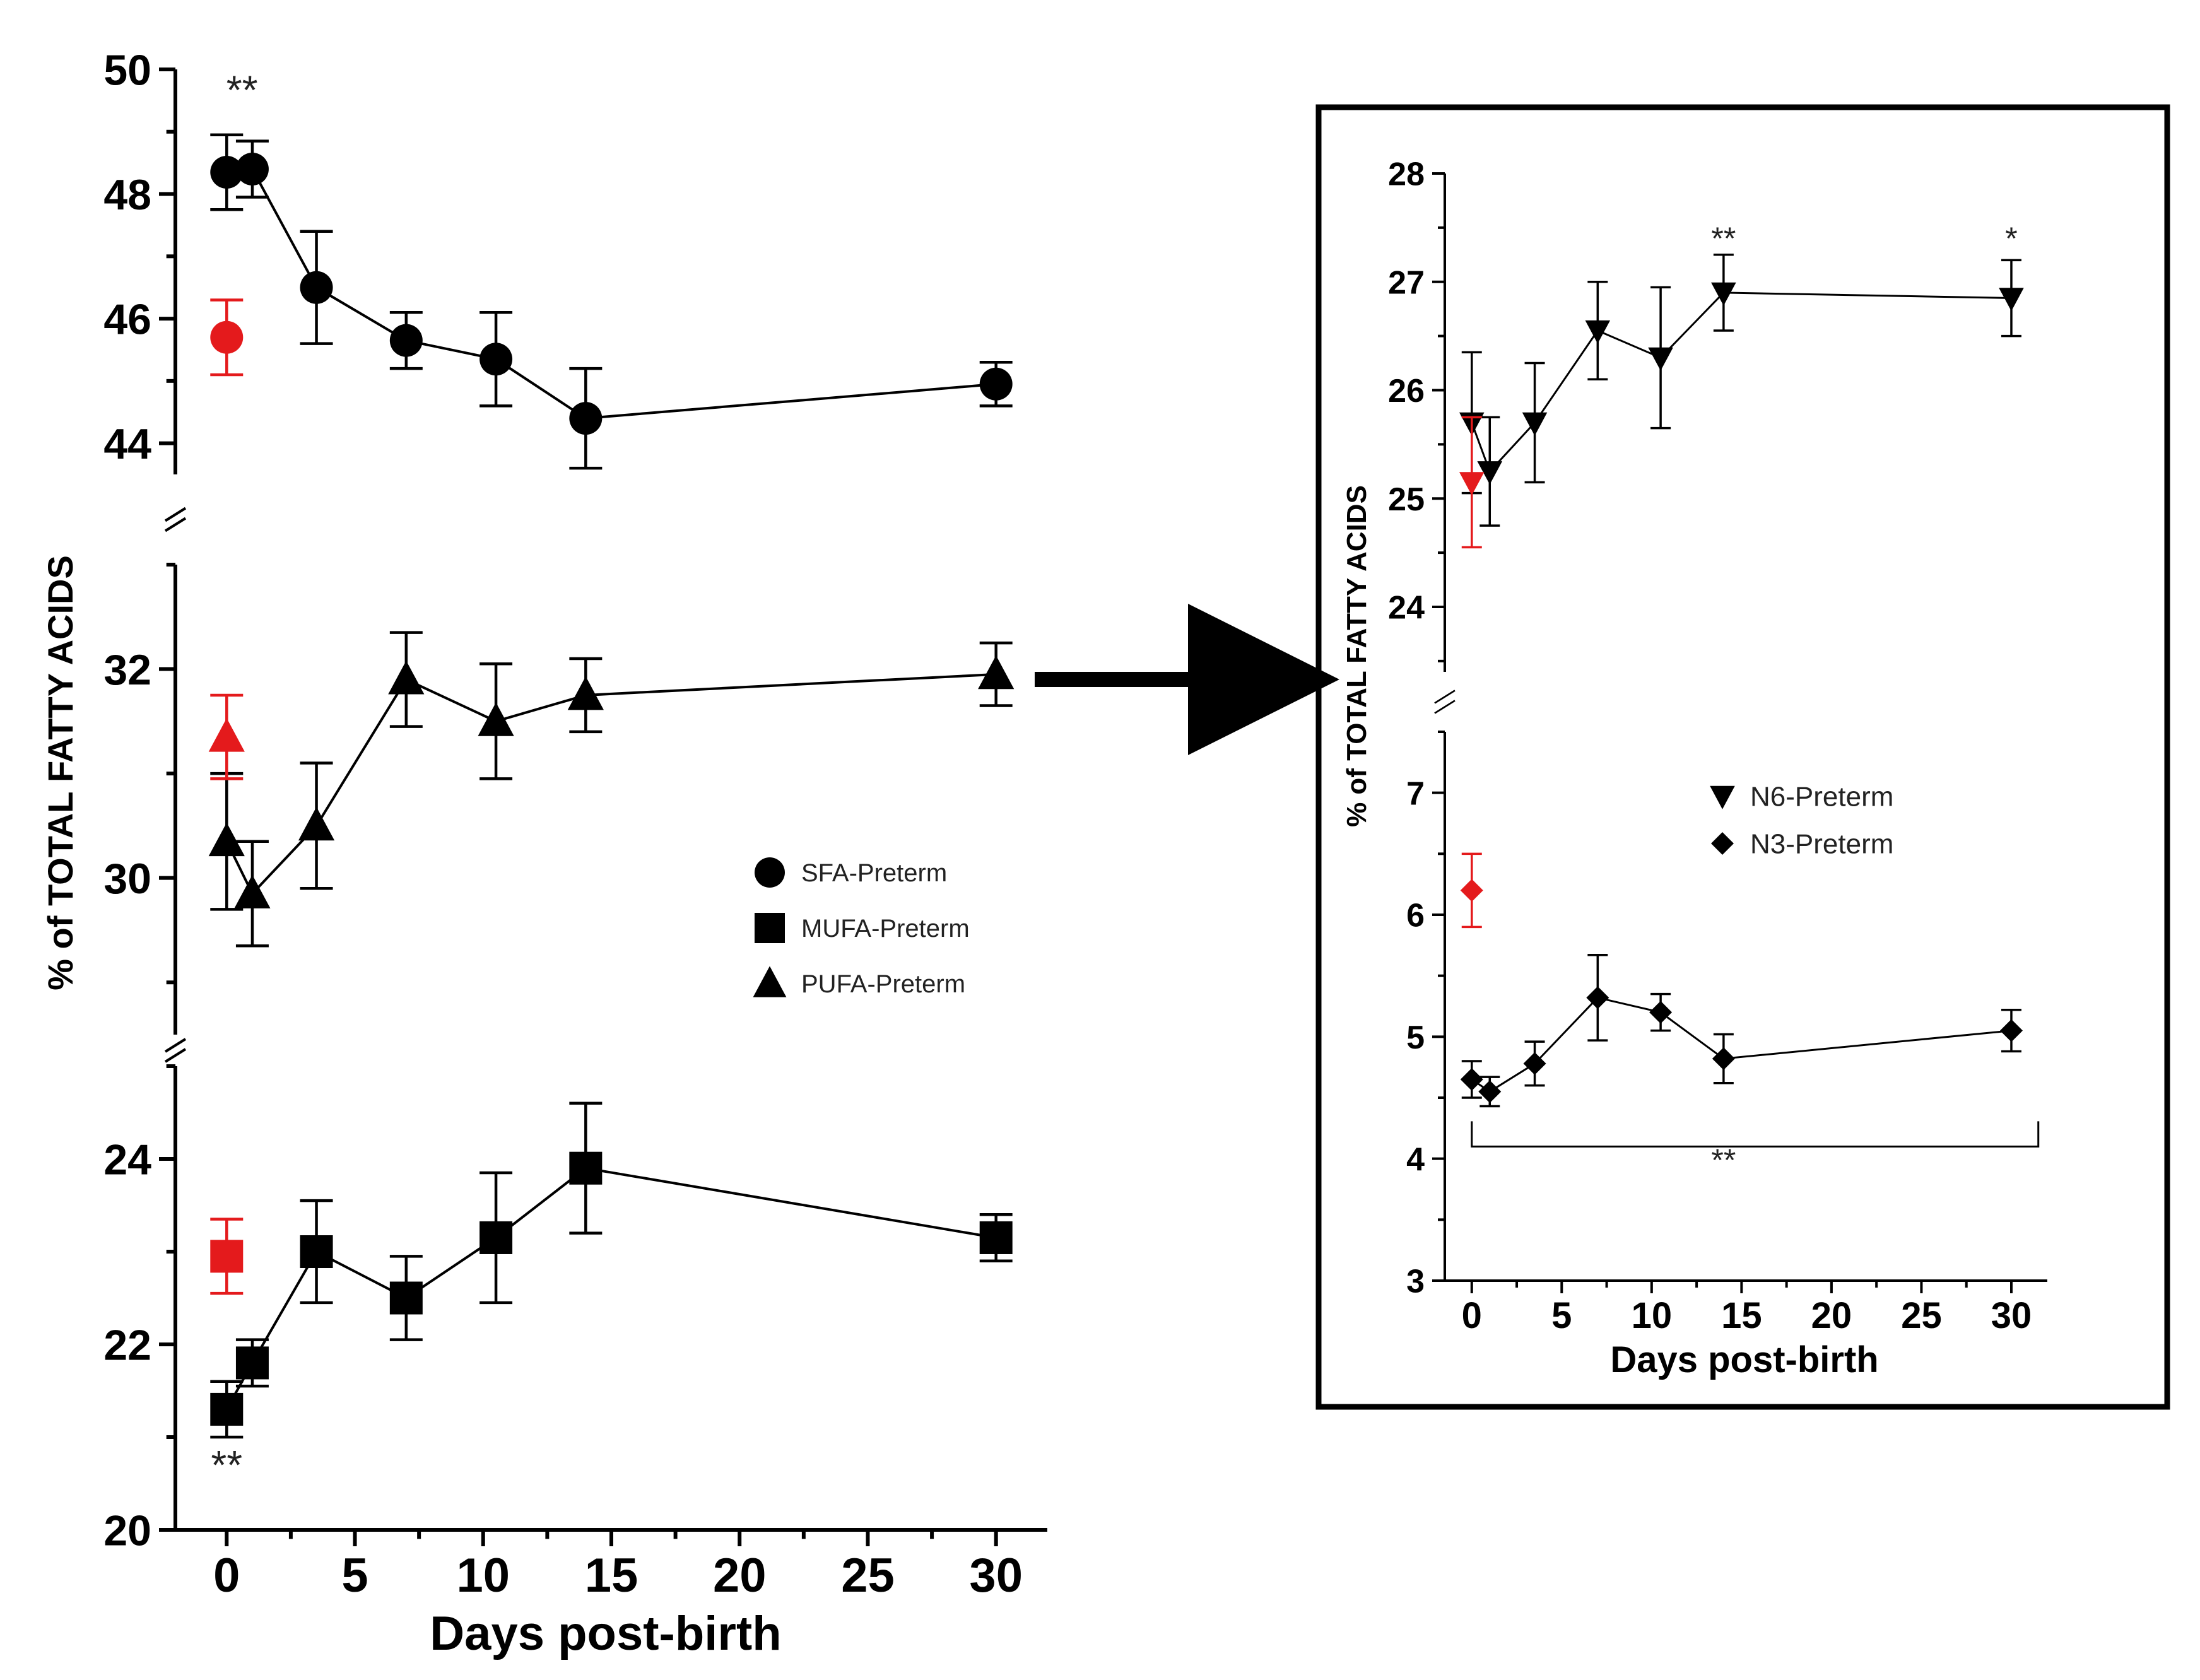 This screenshot has height=1680, width=2200. What do you see at coordinates (605, 1633) in the screenshot?
I see `left-x-axis-title: Days post-birth` at bounding box center [605, 1633].